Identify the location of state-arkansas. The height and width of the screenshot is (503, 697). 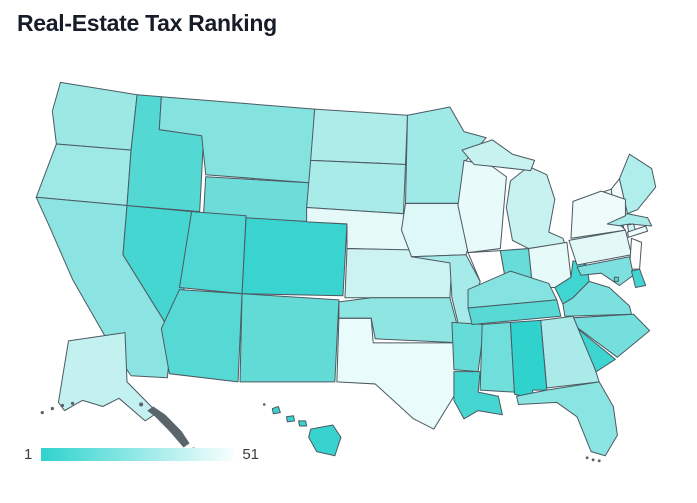
(468, 347).